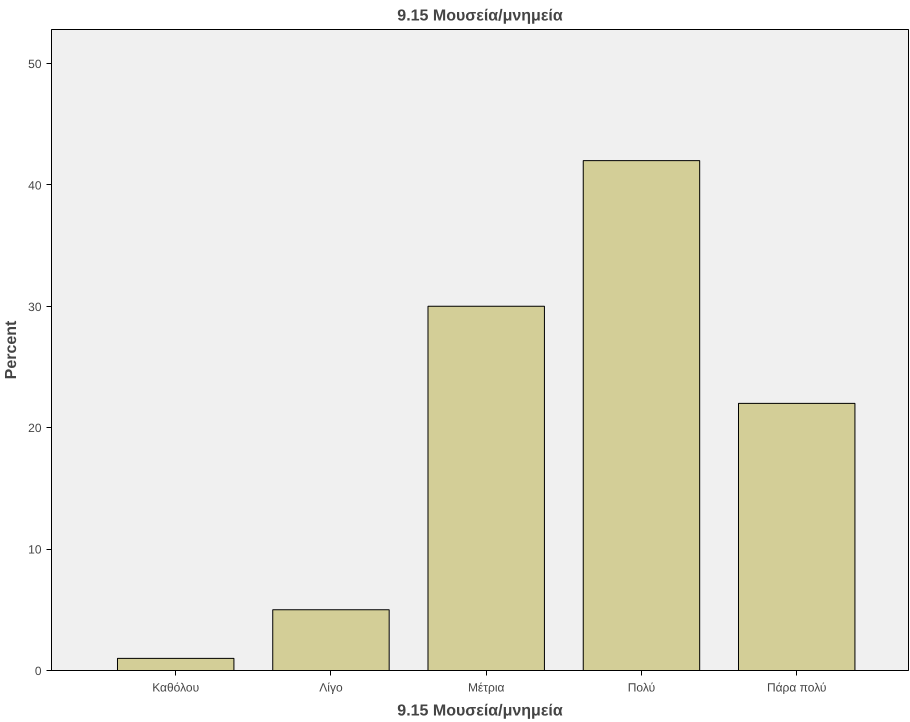 Image resolution: width=910 pixels, height=722 pixels. I want to click on y-tick-label: 30, so click(35, 307).